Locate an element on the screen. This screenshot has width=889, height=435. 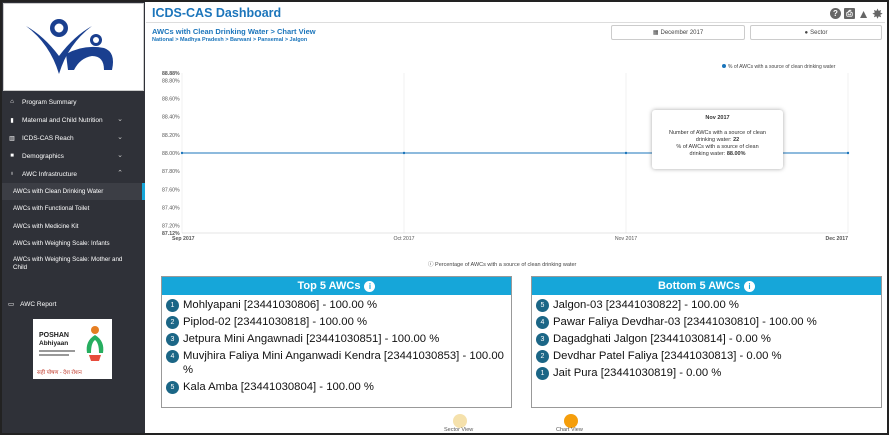
bottom5-title: Bottom 5 AWCs is located at coordinates (699, 286).